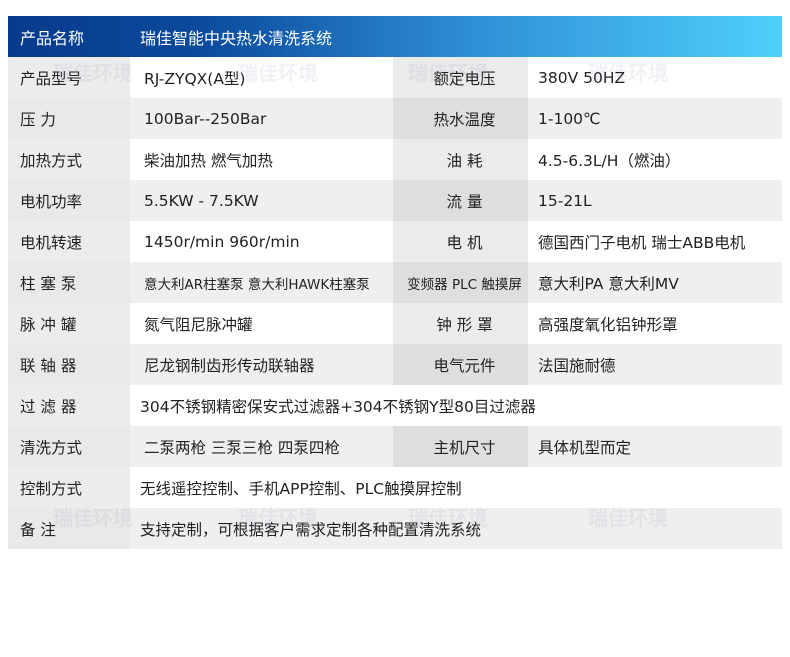 The height and width of the screenshot is (657, 790). Describe the element at coordinates (69, 118) in the screenshot. I see `spec-label: 压 力` at that location.